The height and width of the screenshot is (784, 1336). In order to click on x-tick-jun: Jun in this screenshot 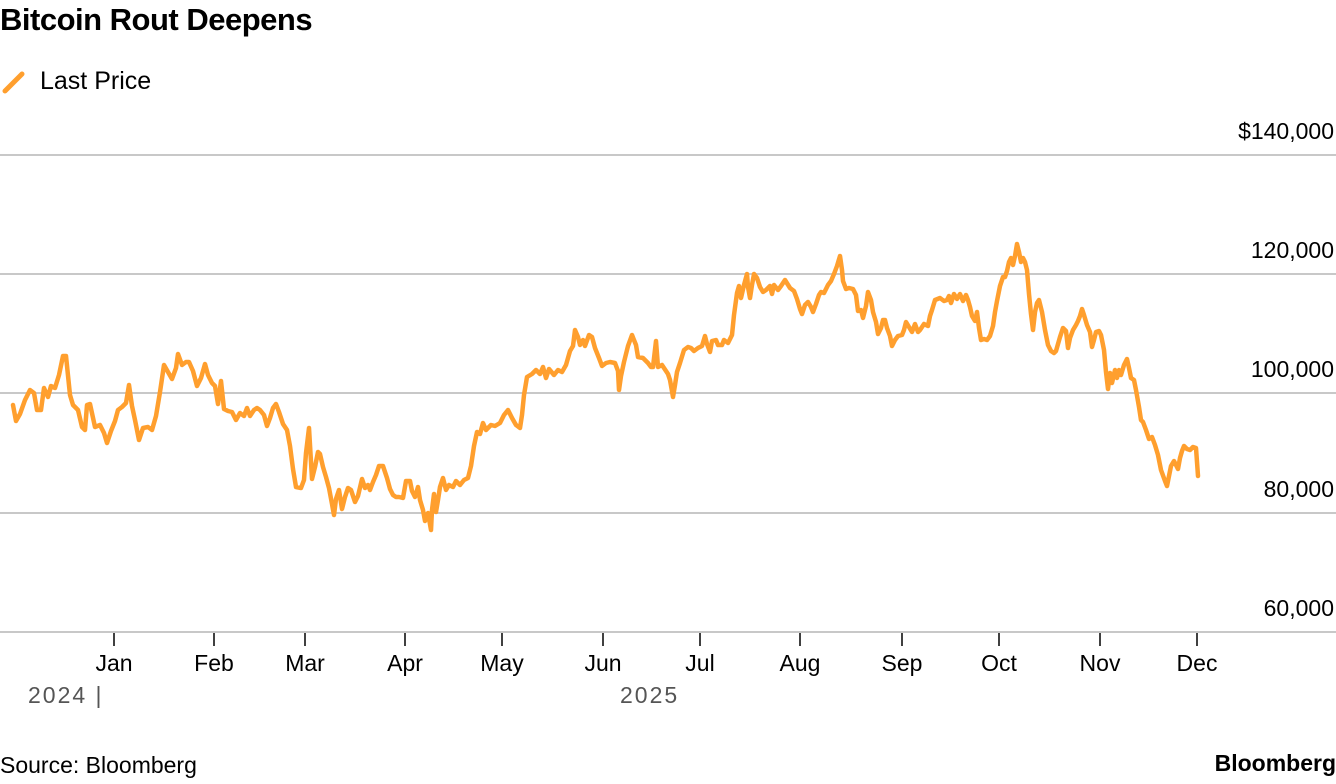, I will do `click(603, 663)`.